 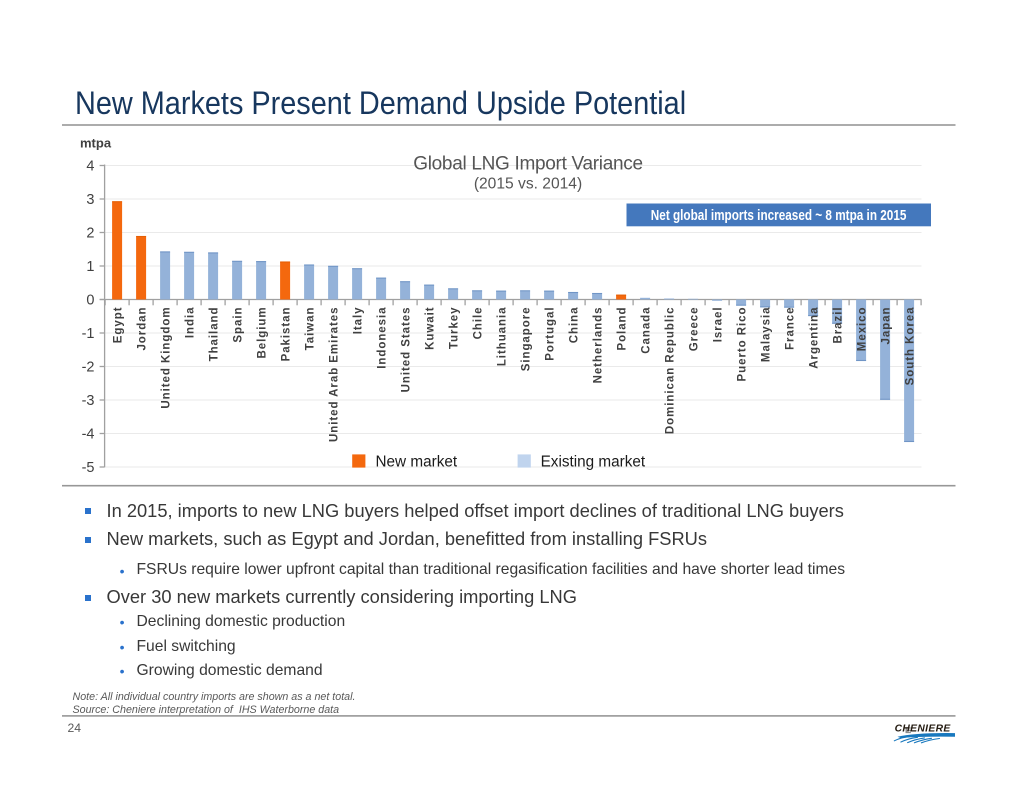 What do you see at coordinates (622, 329) in the screenshot?
I see `svg-text: Poland` at bounding box center [622, 329].